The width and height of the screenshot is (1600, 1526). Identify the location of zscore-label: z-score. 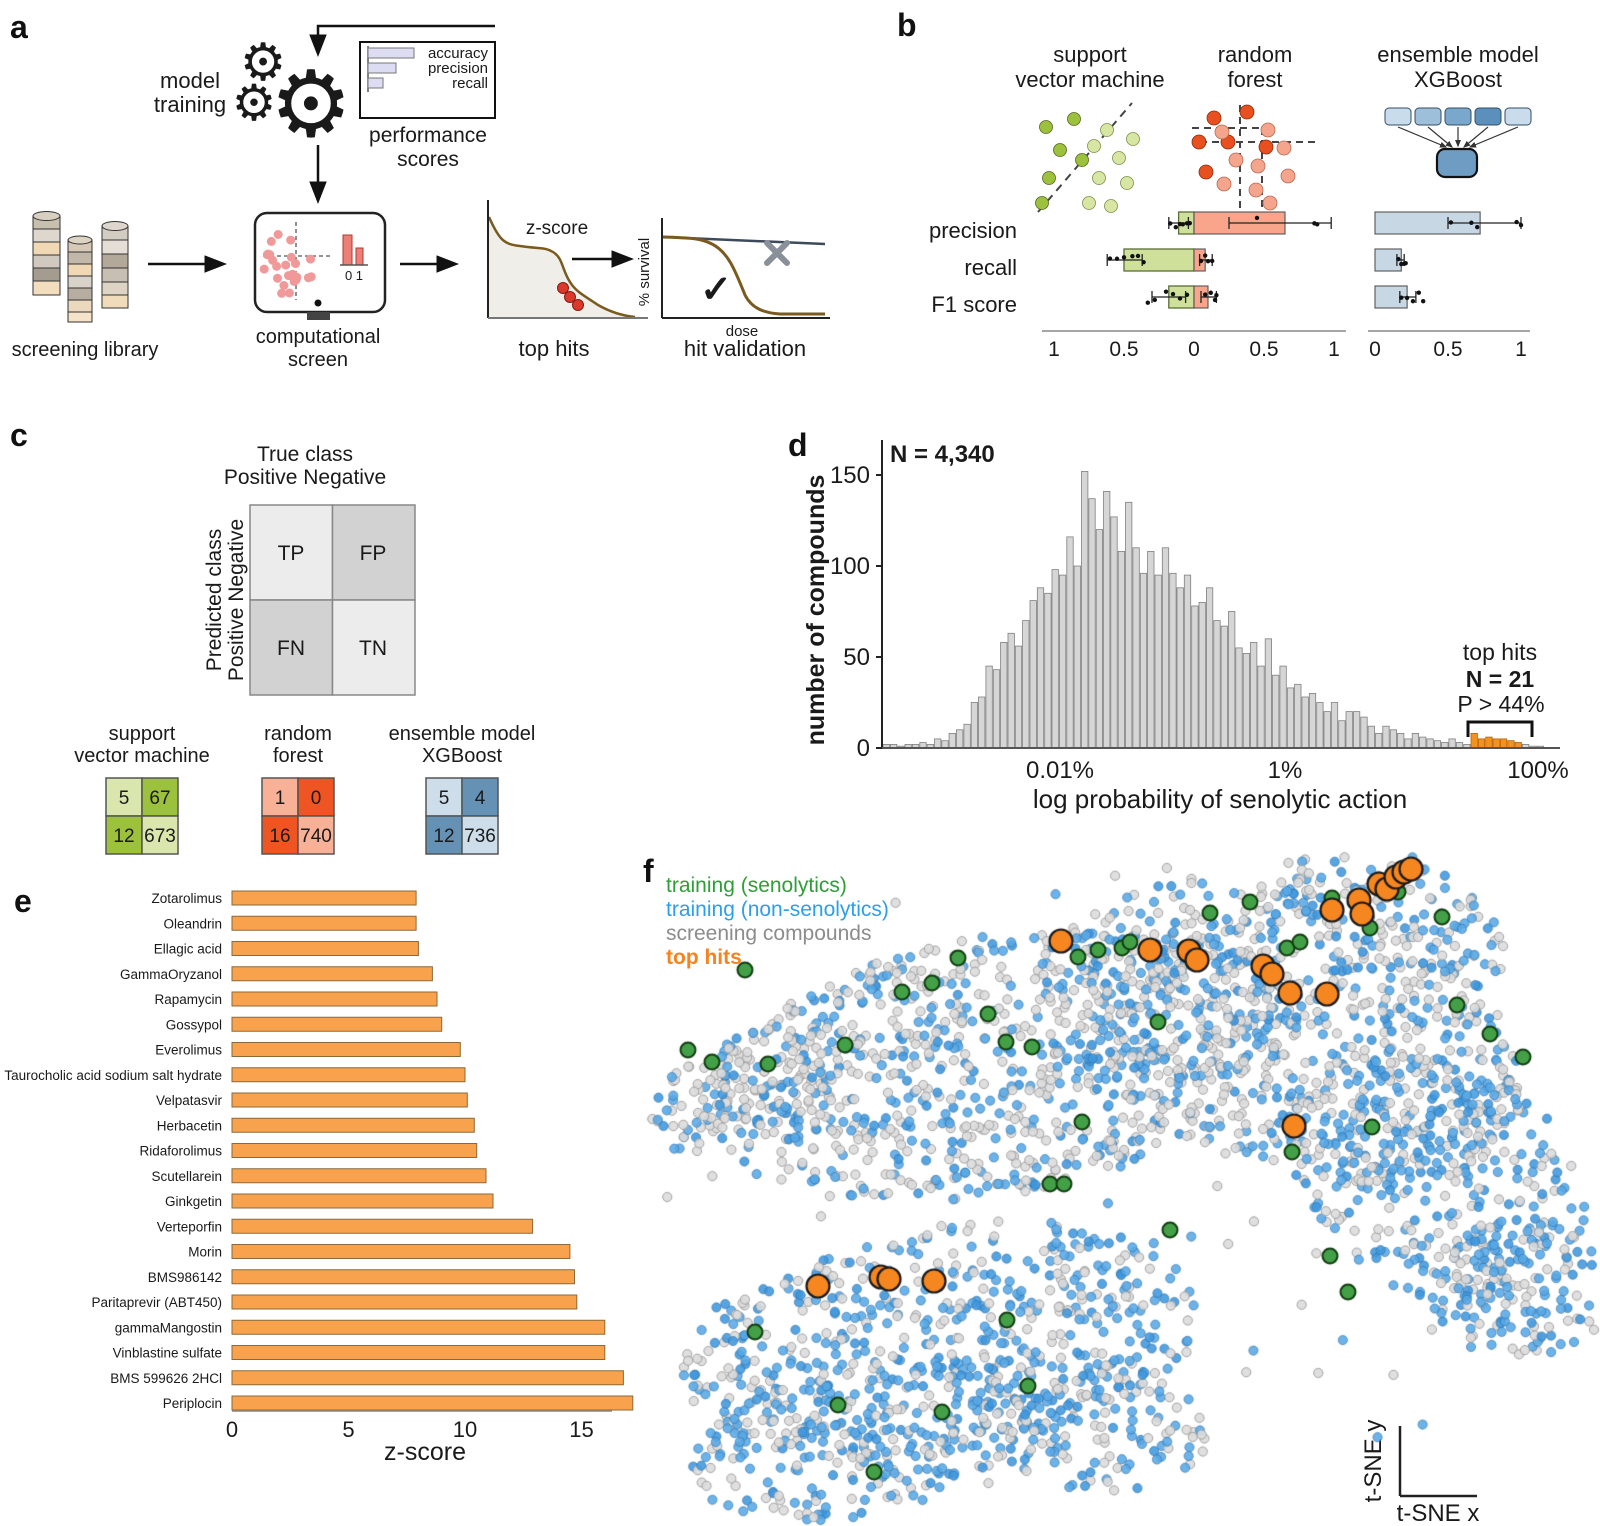
(557, 228).